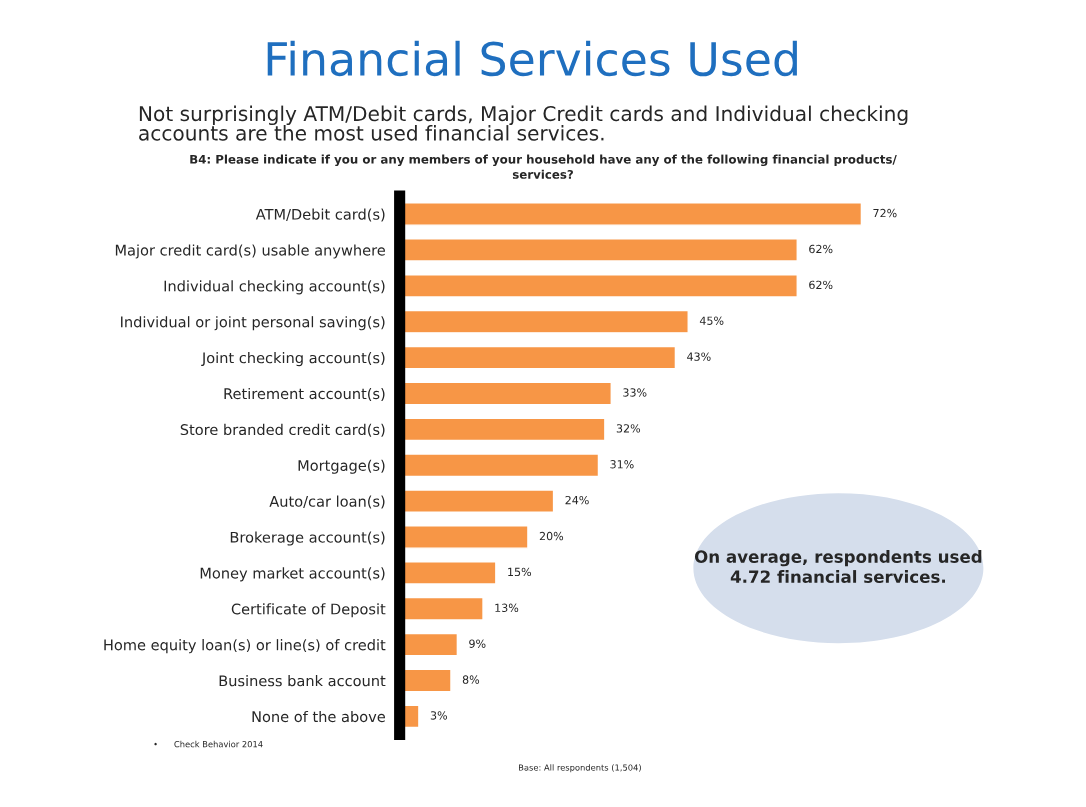 The width and height of the screenshot is (1086, 807). I want to click on y-tick-label: Individual checking account(s), so click(274, 287).